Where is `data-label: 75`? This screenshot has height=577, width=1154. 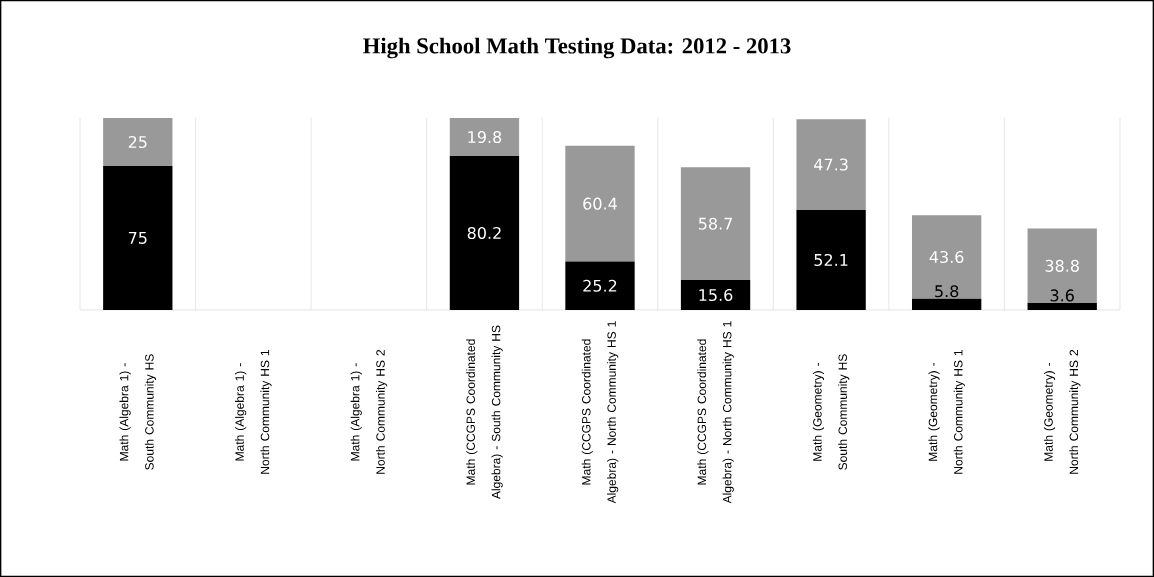 data-label: 75 is located at coordinates (137, 238).